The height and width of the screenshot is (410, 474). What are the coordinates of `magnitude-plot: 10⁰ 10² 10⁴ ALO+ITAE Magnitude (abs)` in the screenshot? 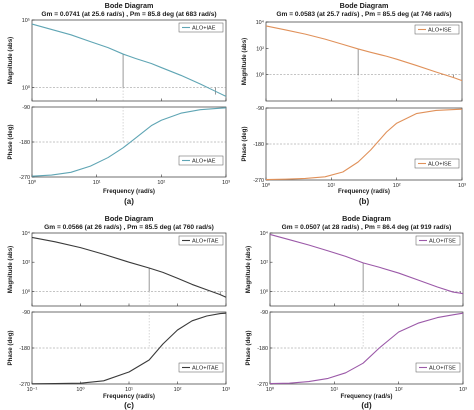 It's located at (117, 269).